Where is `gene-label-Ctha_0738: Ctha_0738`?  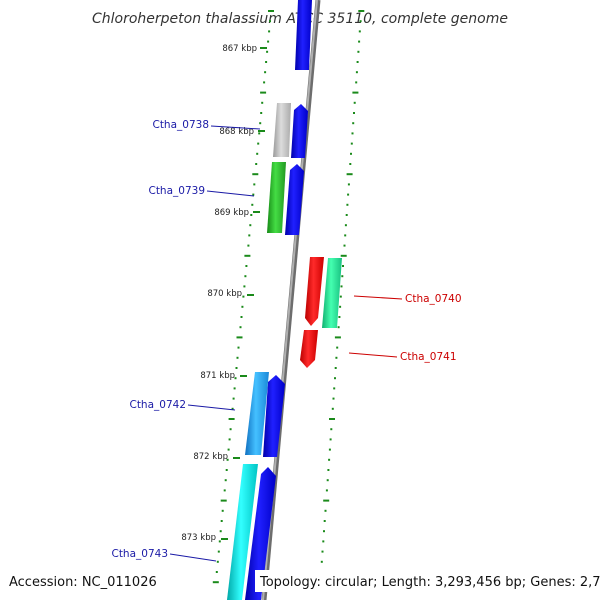 gene-label-Ctha_0738: Ctha_0738 is located at coordinates (180, 125).